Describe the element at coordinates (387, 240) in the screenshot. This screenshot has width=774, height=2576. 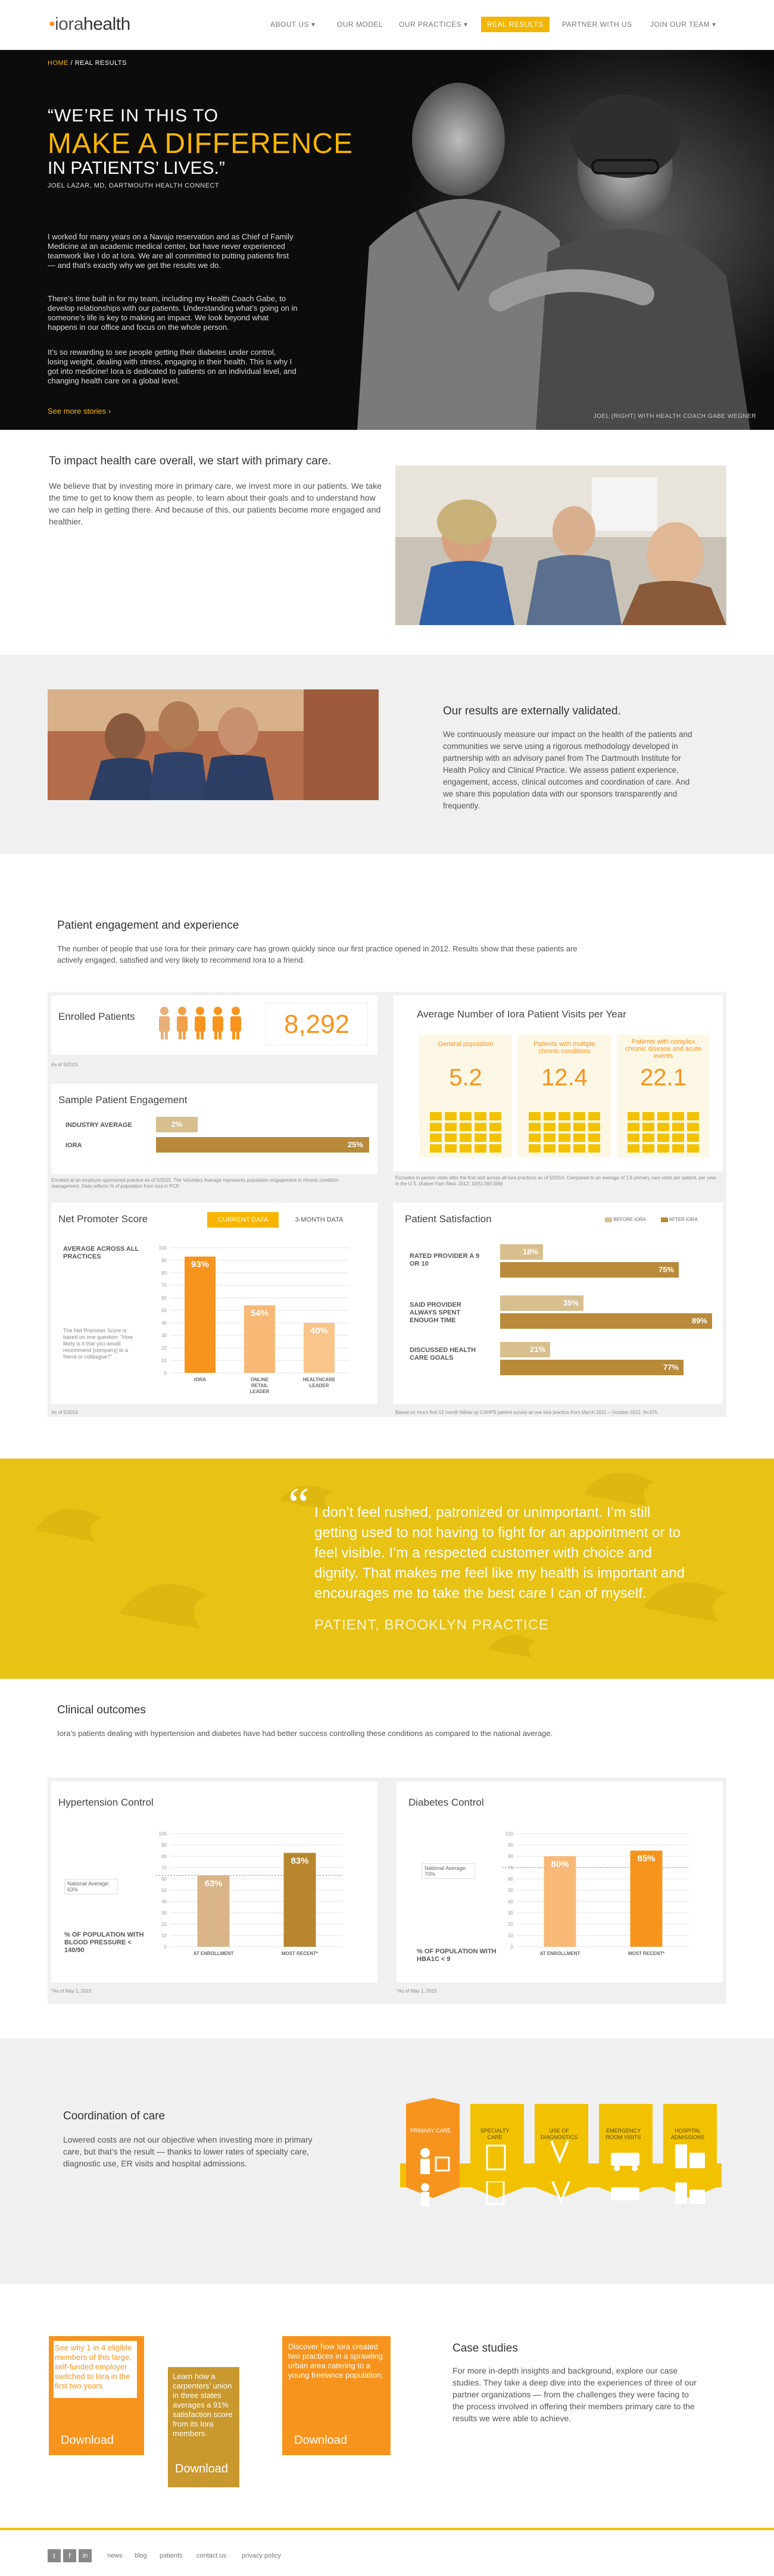
I see `hero-photo` at that location.